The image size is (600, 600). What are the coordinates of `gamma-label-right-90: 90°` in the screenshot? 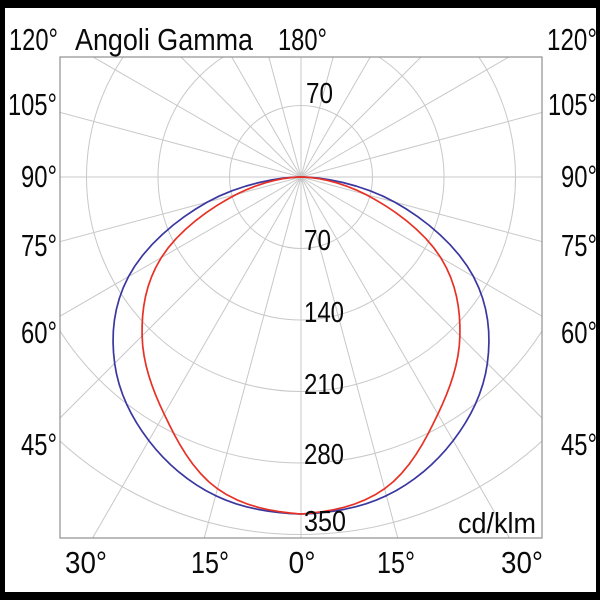 It's located at (579, 176).